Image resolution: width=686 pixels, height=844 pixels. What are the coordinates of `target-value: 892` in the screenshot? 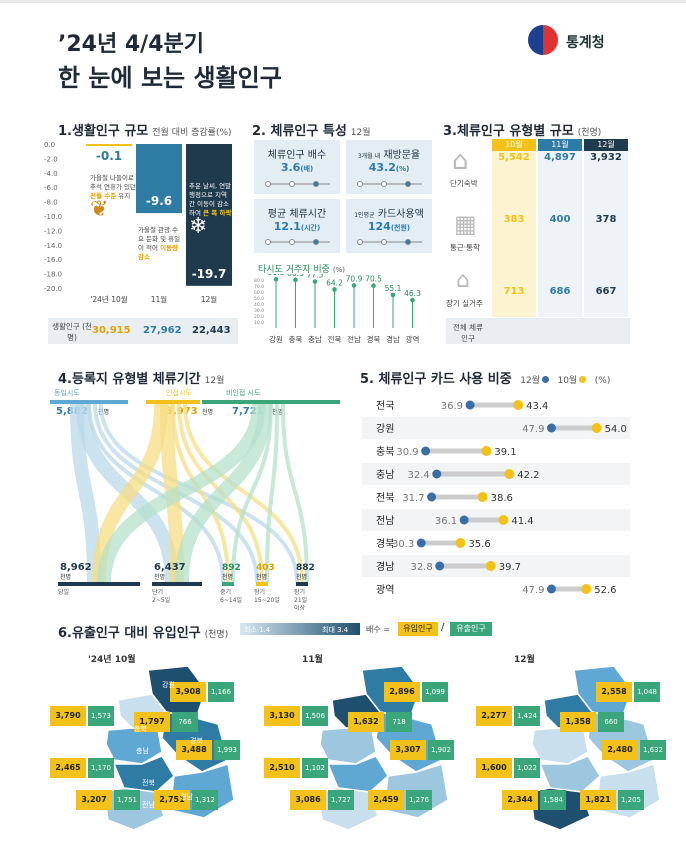 It's located at (231, 568).